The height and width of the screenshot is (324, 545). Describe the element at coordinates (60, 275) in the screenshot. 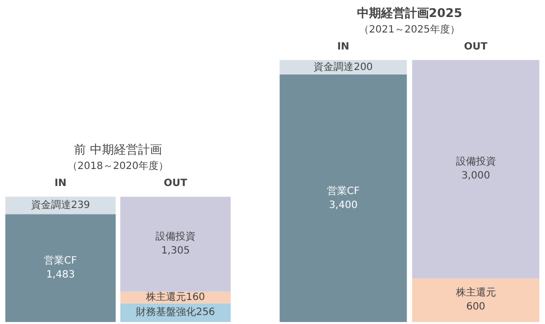

I see `data-label: 1,483` at that location.